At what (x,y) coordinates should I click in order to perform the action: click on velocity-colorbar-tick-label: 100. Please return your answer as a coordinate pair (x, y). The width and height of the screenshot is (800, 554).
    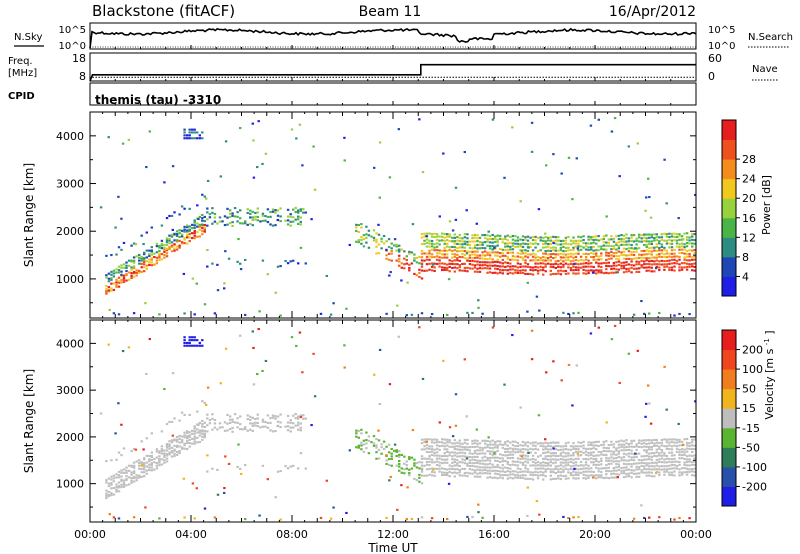
    Looking at the image, I should click on (752, 369).